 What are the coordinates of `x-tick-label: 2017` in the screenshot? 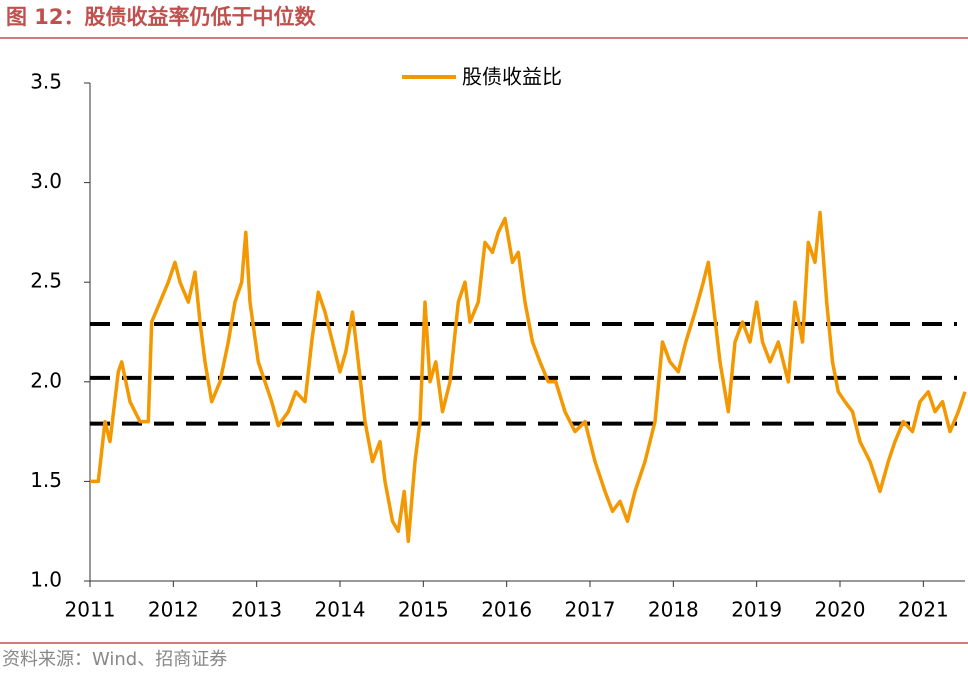 It's located at (590, 610).